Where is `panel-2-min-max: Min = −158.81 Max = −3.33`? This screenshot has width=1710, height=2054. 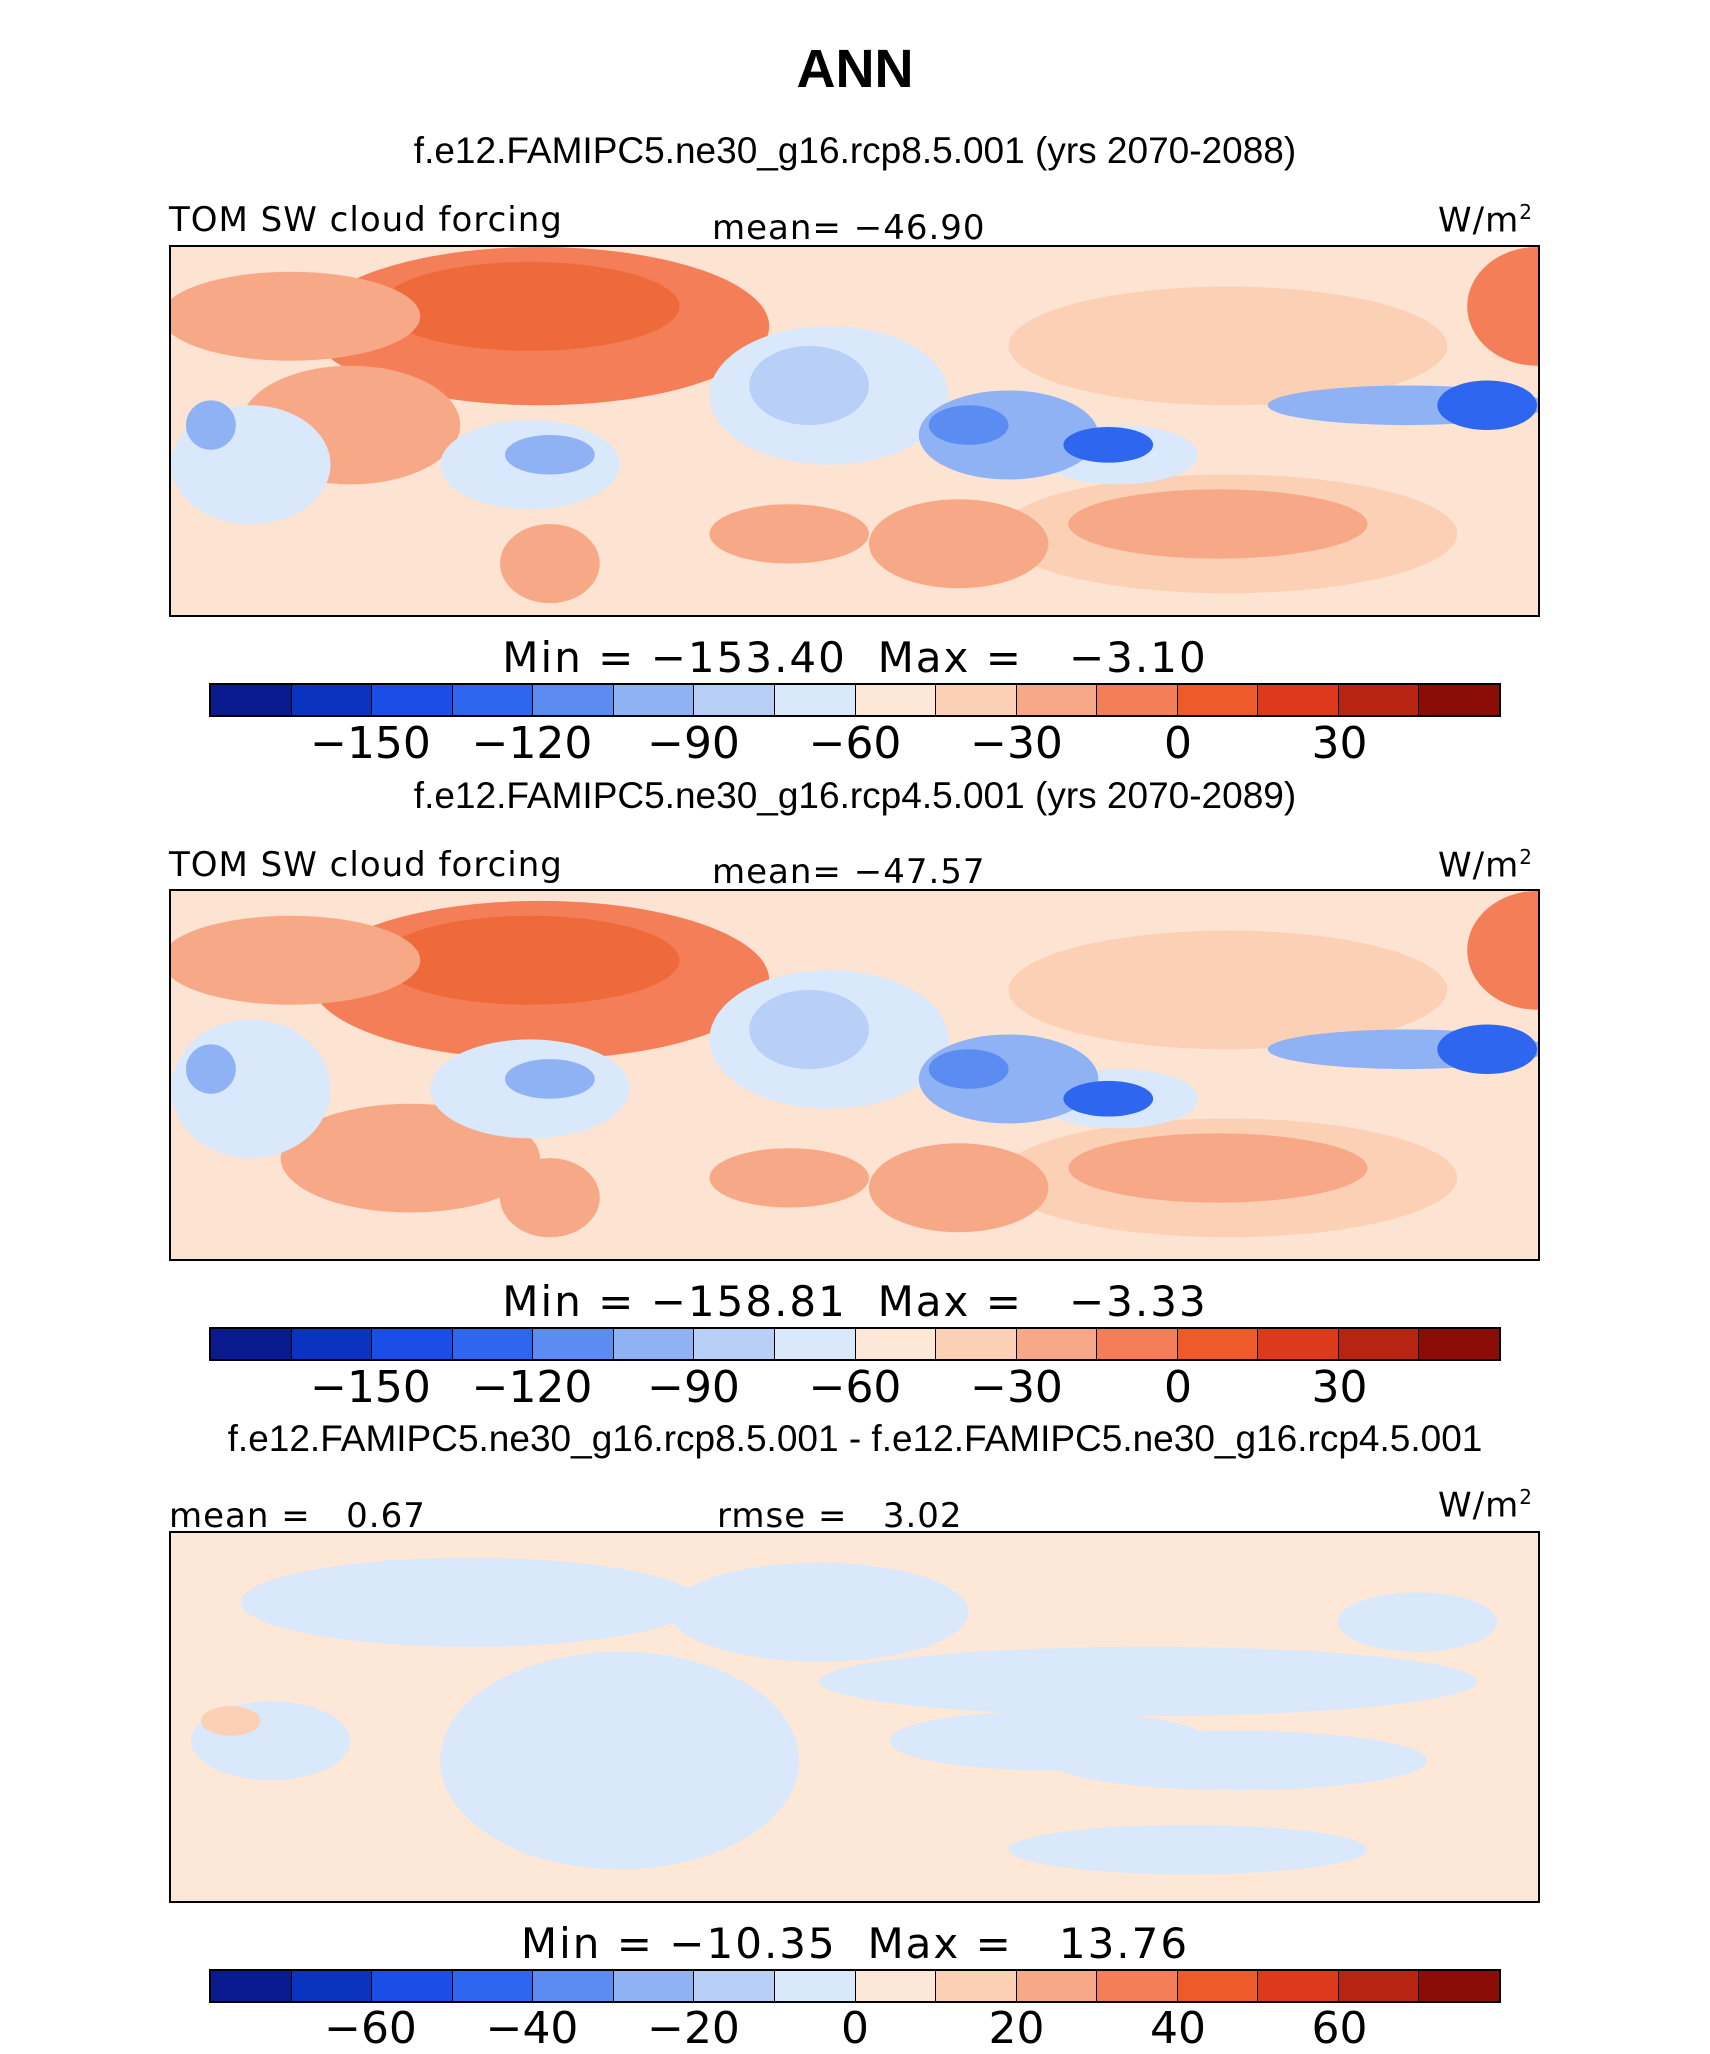 panel-2-min-max: Min = −158.81 Max = −3.33 is located at coordinates (855, 1301).